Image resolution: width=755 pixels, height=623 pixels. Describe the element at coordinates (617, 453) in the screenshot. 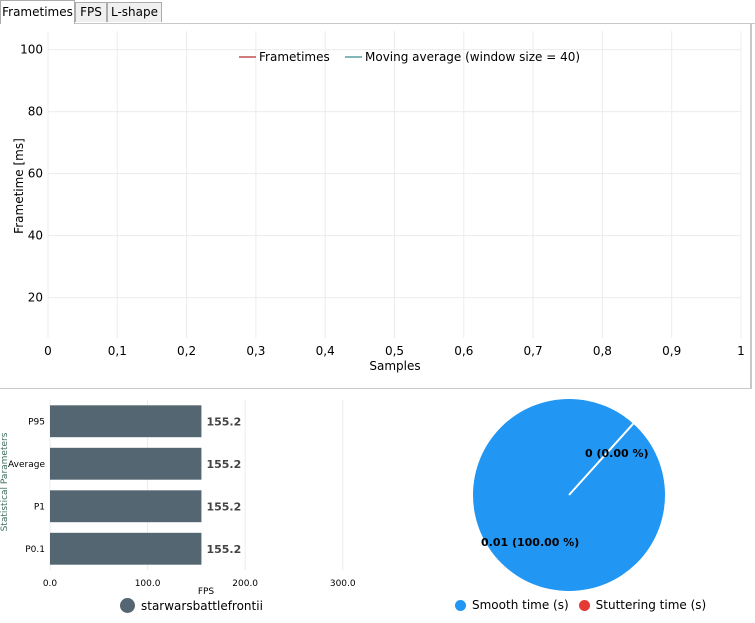

I see `pie-label-stuttering: 0 (0.00 %)` at that location.